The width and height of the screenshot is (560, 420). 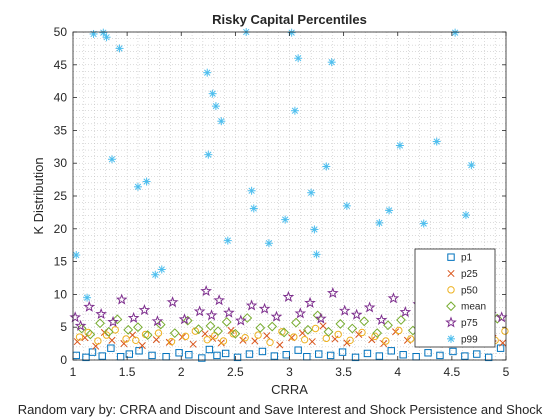 What do you see at coordinates (61, 130) in the screenshot?
I see `y-tick-label: 35` at bounding box center [61, 130].